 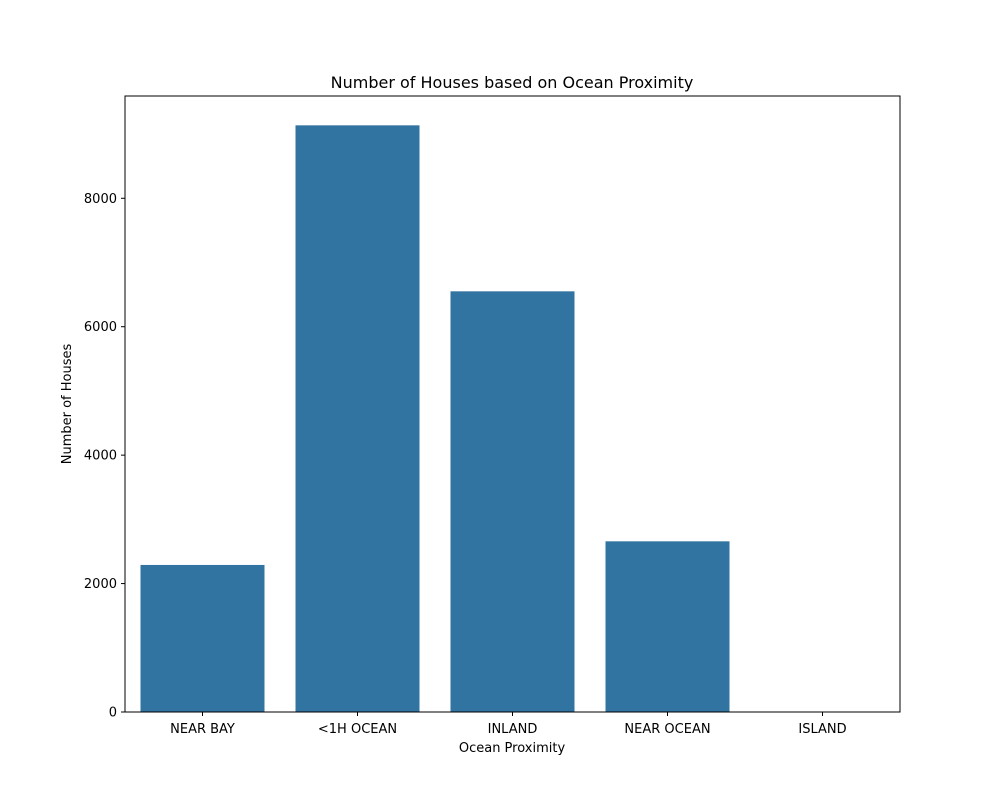 I want to click on y-tick-label-2: 4000, so click(x=100, y=456).